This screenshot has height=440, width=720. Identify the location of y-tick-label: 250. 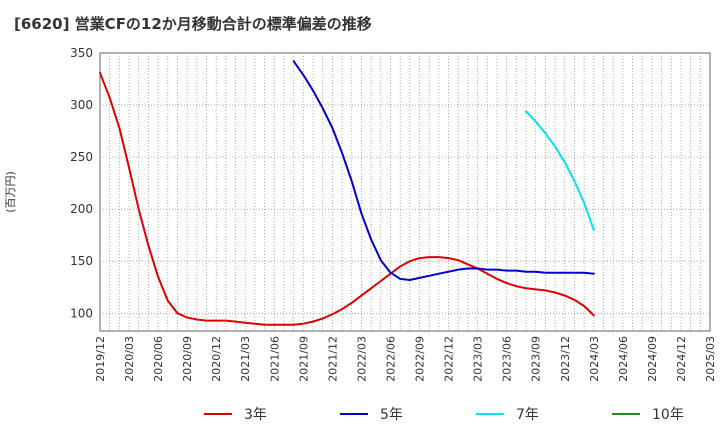
(81, 157).